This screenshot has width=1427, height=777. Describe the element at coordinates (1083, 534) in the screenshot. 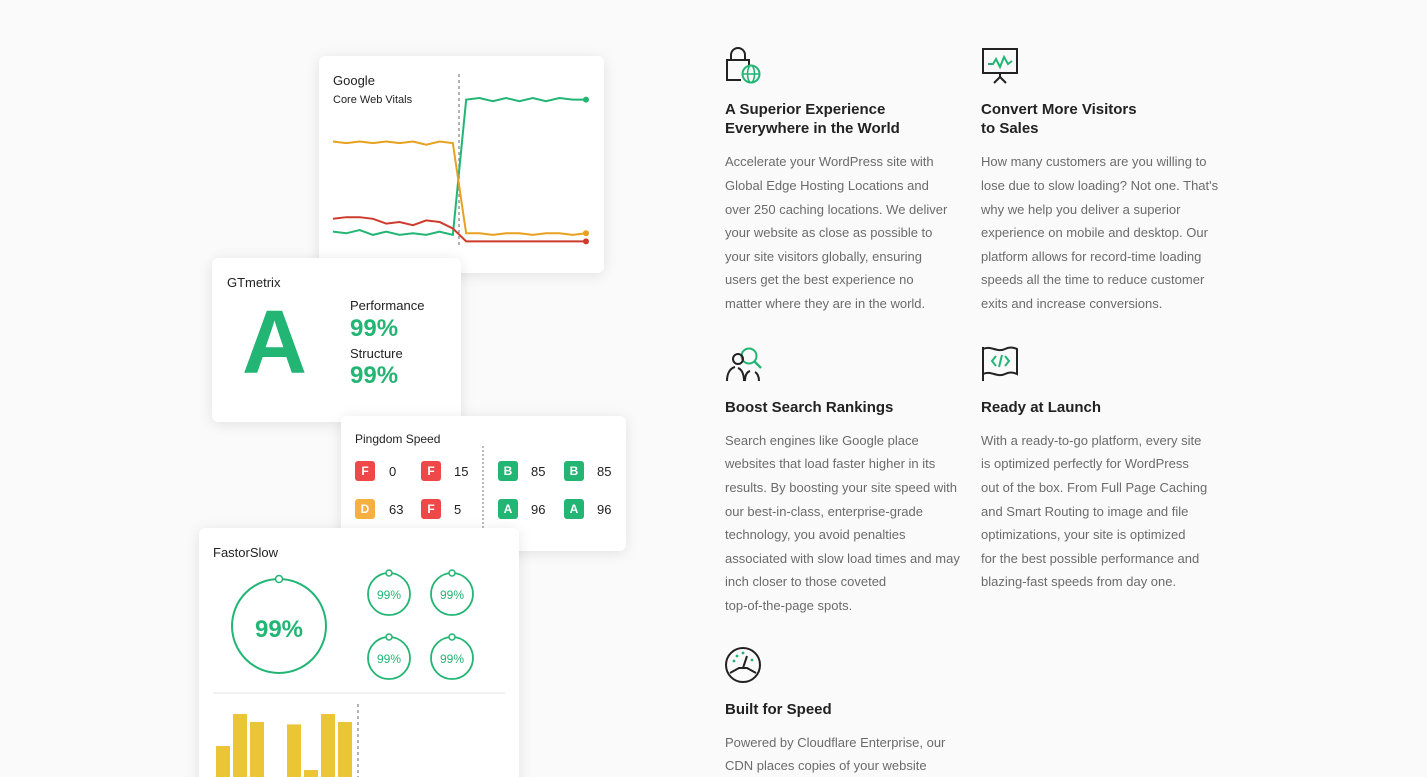

I see `feature-desc-line: optimizations, your site is optimized` at that location.